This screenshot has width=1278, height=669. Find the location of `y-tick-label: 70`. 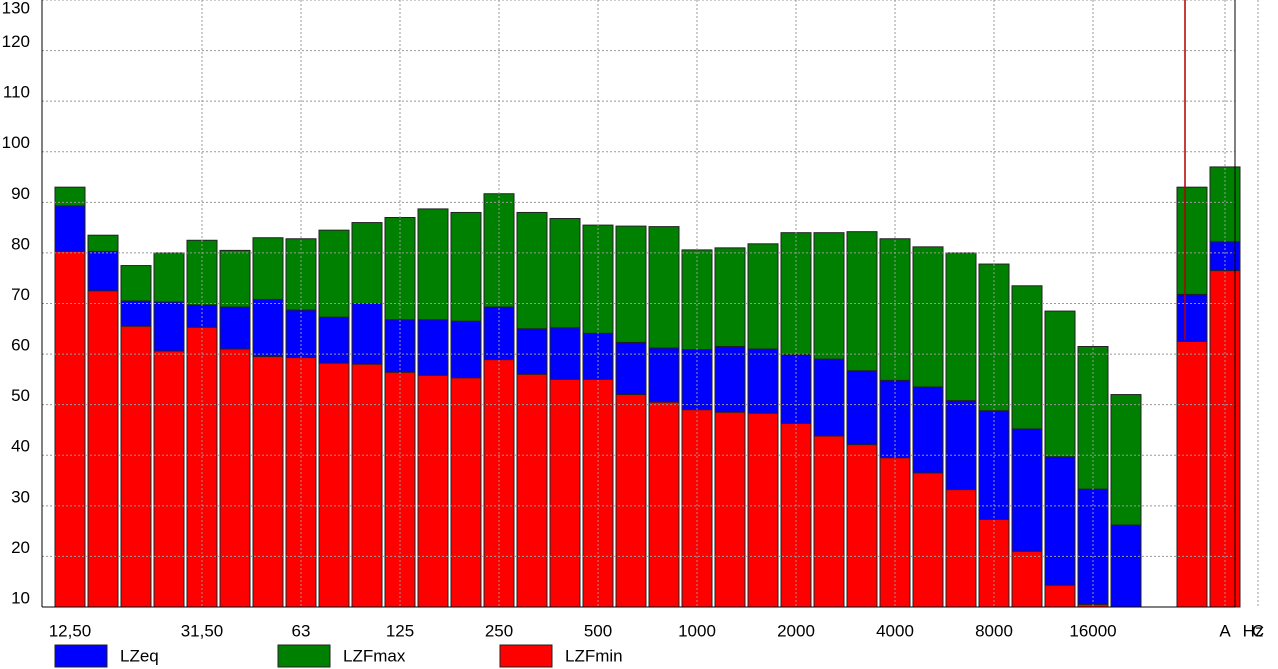

y-tick-label: 70 is located at coordinates (20, 294).